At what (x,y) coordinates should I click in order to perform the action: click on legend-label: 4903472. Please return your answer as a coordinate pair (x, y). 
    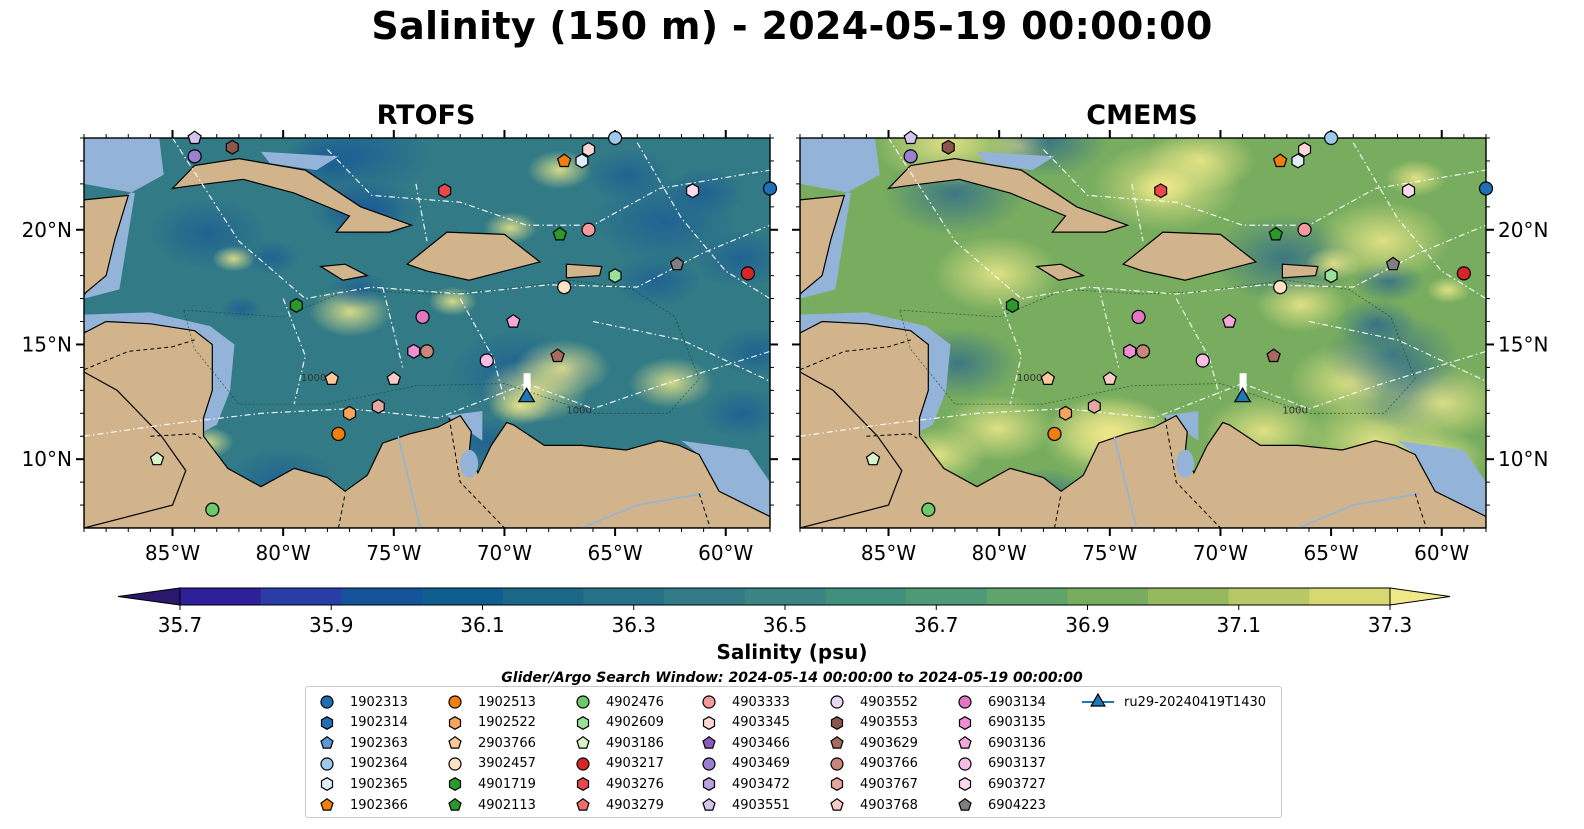
    Looking at the image, I should click on (761, 784).